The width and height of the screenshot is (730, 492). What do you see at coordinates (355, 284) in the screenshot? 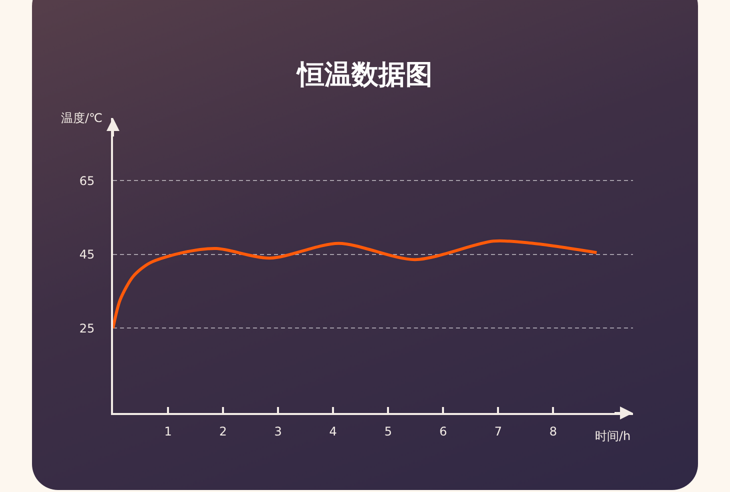
I see `line-series` at bounding box center [355, 284].